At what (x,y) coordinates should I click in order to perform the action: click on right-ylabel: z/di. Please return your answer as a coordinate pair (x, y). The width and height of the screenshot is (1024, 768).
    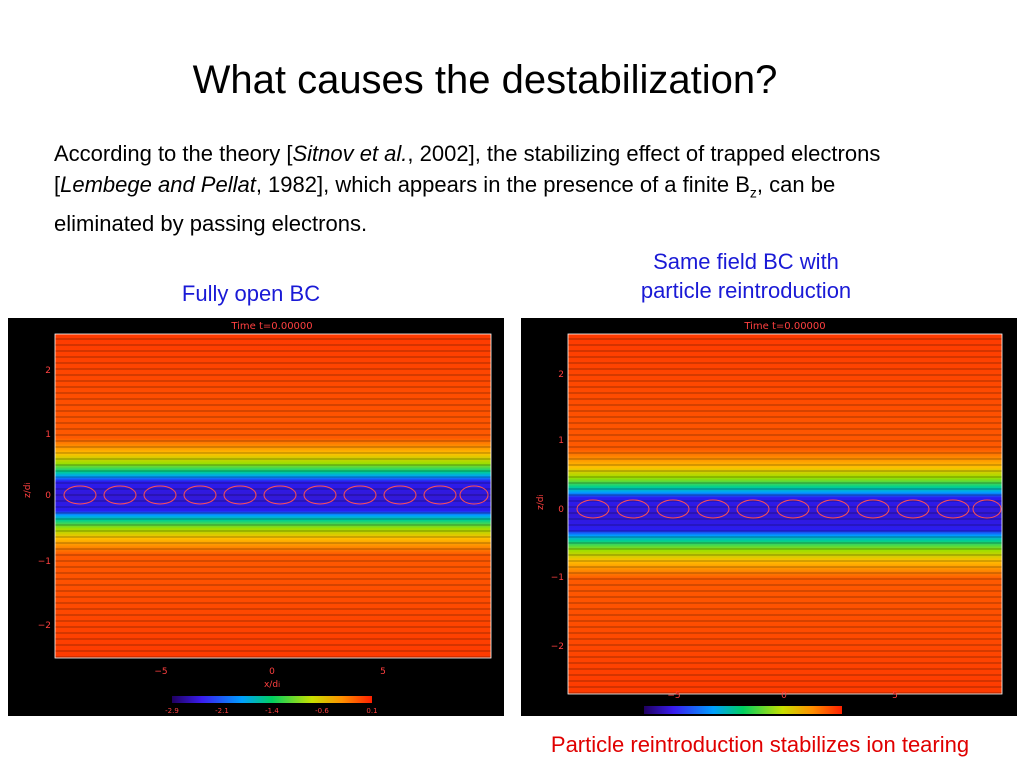
    Looking at the image, I should click on (541, 502).